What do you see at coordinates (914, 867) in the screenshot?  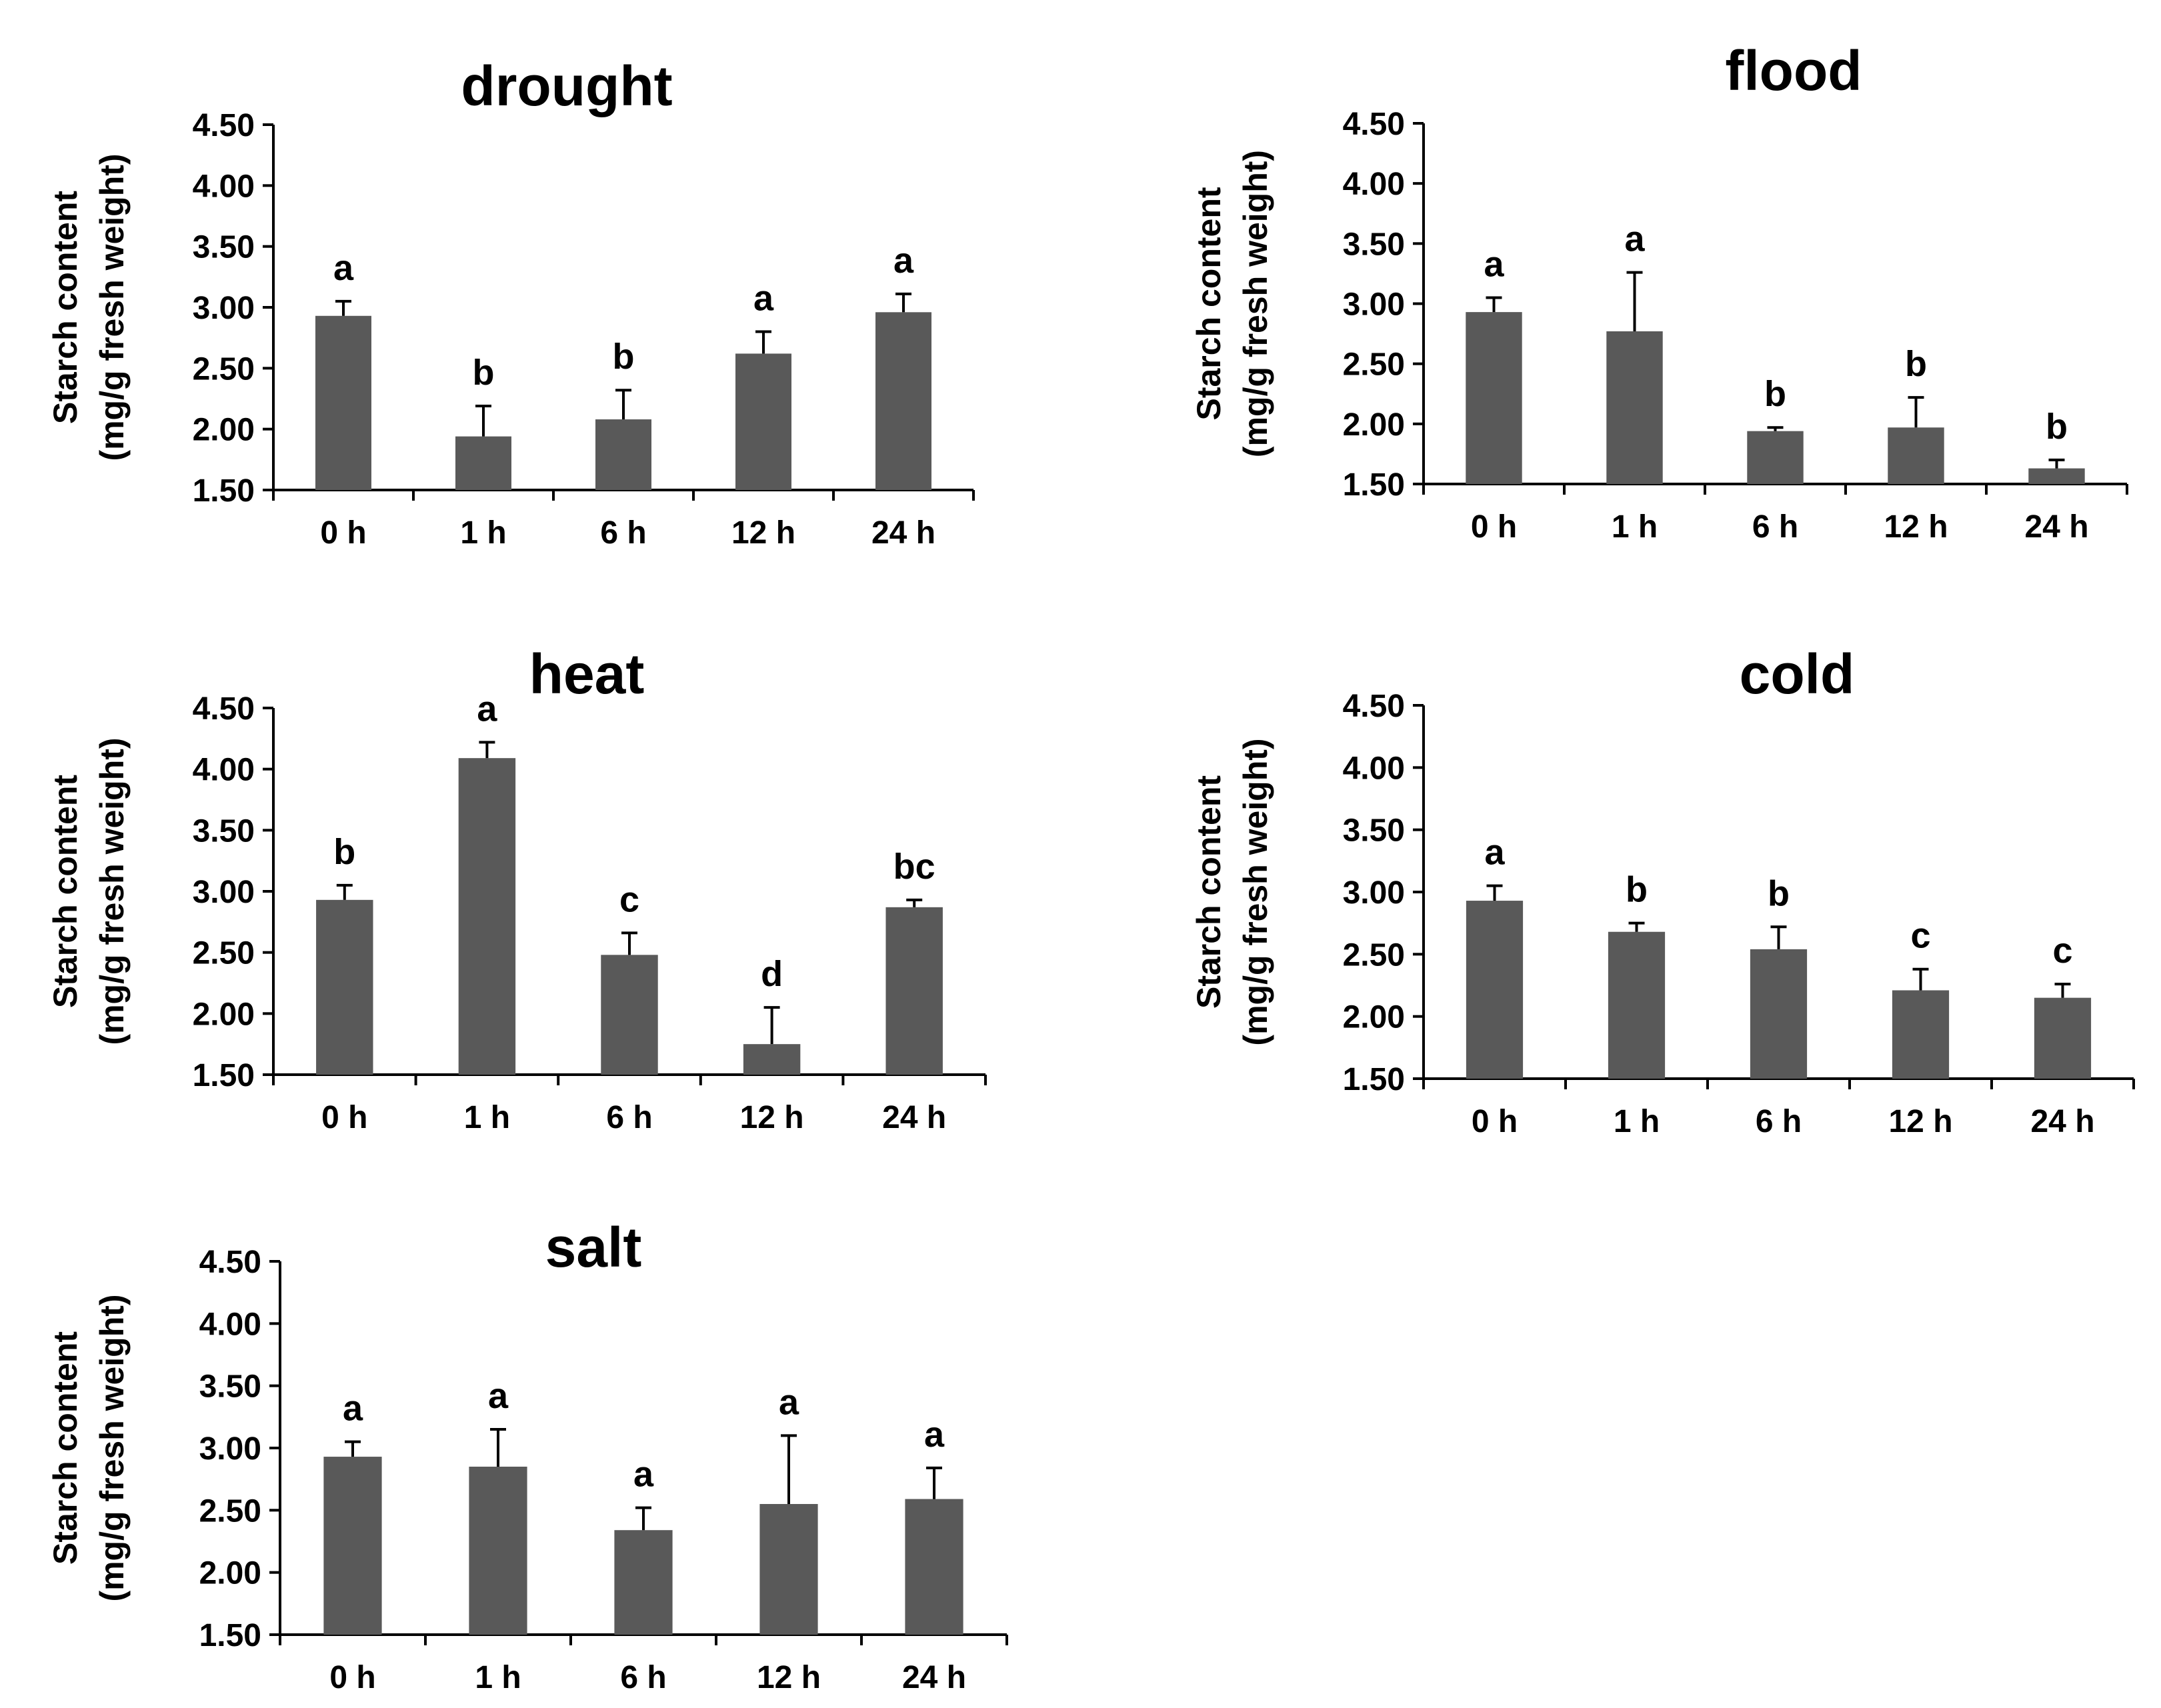 I see `significance-label: bc` at bounding box center [914, 867].